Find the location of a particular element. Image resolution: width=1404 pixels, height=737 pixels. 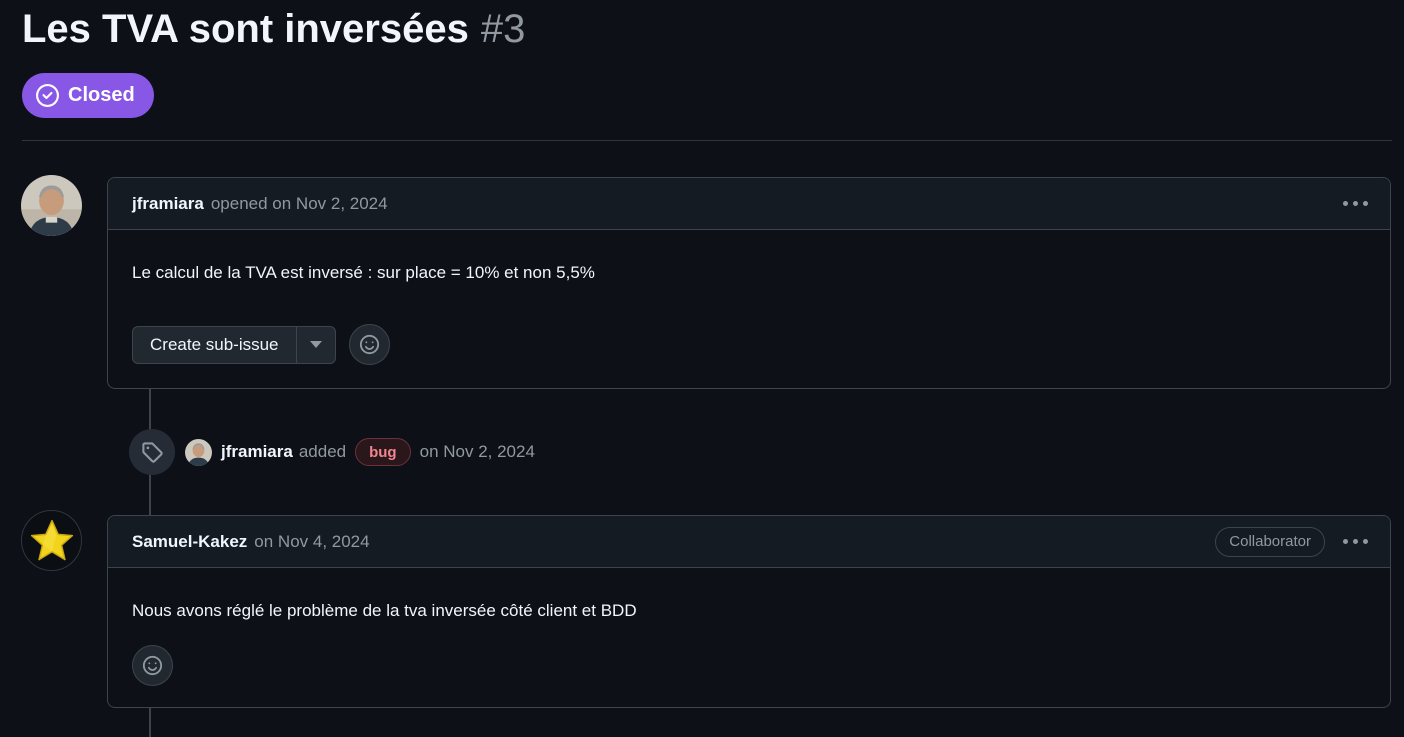

comment-author-link: jframiara is located at coordinates (168, 203).